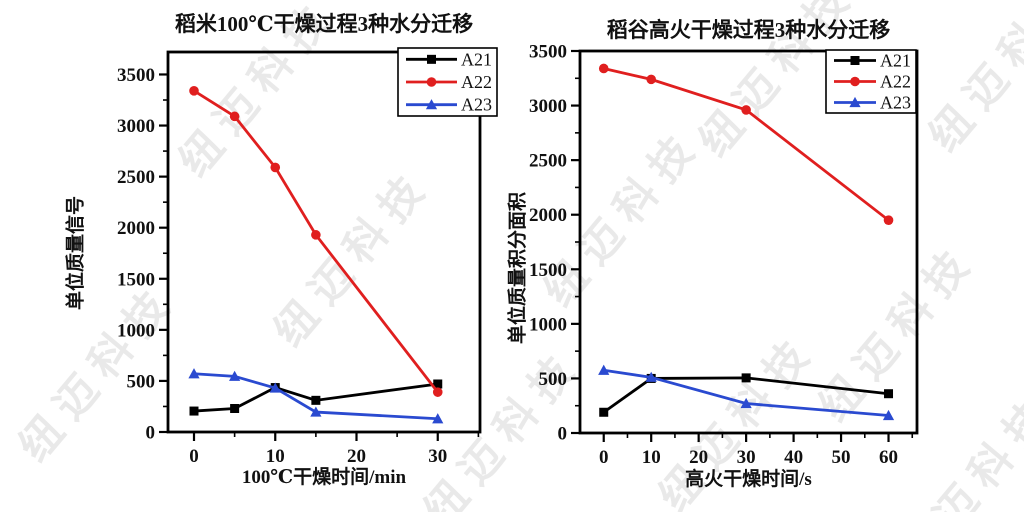  I want to click on chart2-x-axis-label: 高火干燥时间/s, so click(748, 479).